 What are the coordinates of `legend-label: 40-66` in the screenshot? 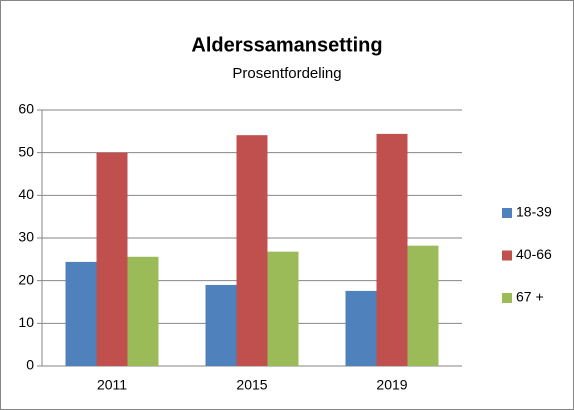 It's located at (534, 254).